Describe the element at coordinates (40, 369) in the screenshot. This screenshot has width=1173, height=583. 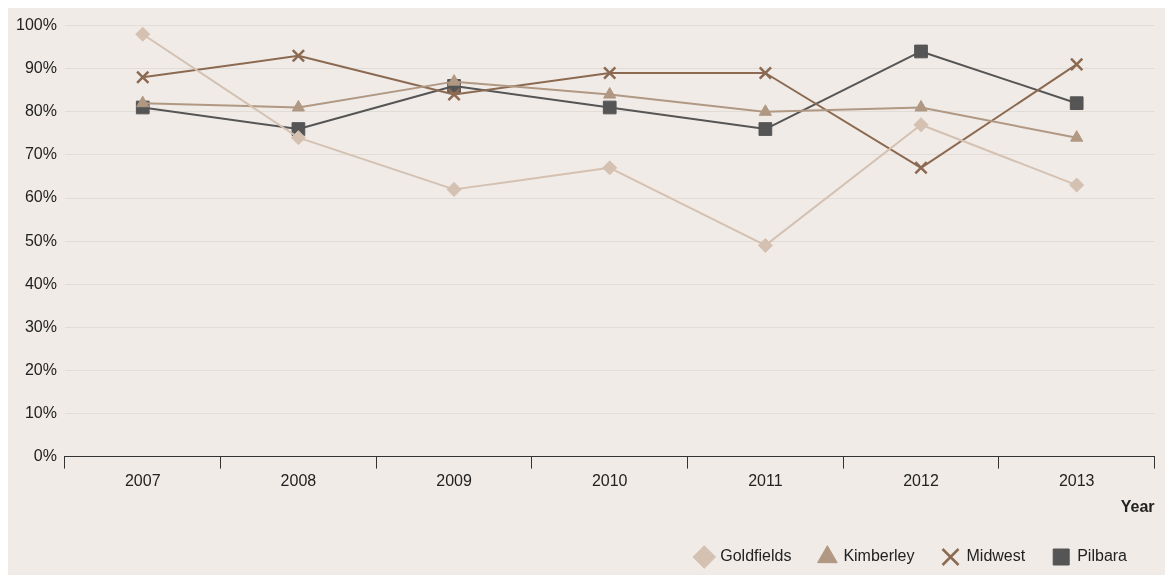
I see `y-tick-label: 20%` at that location.